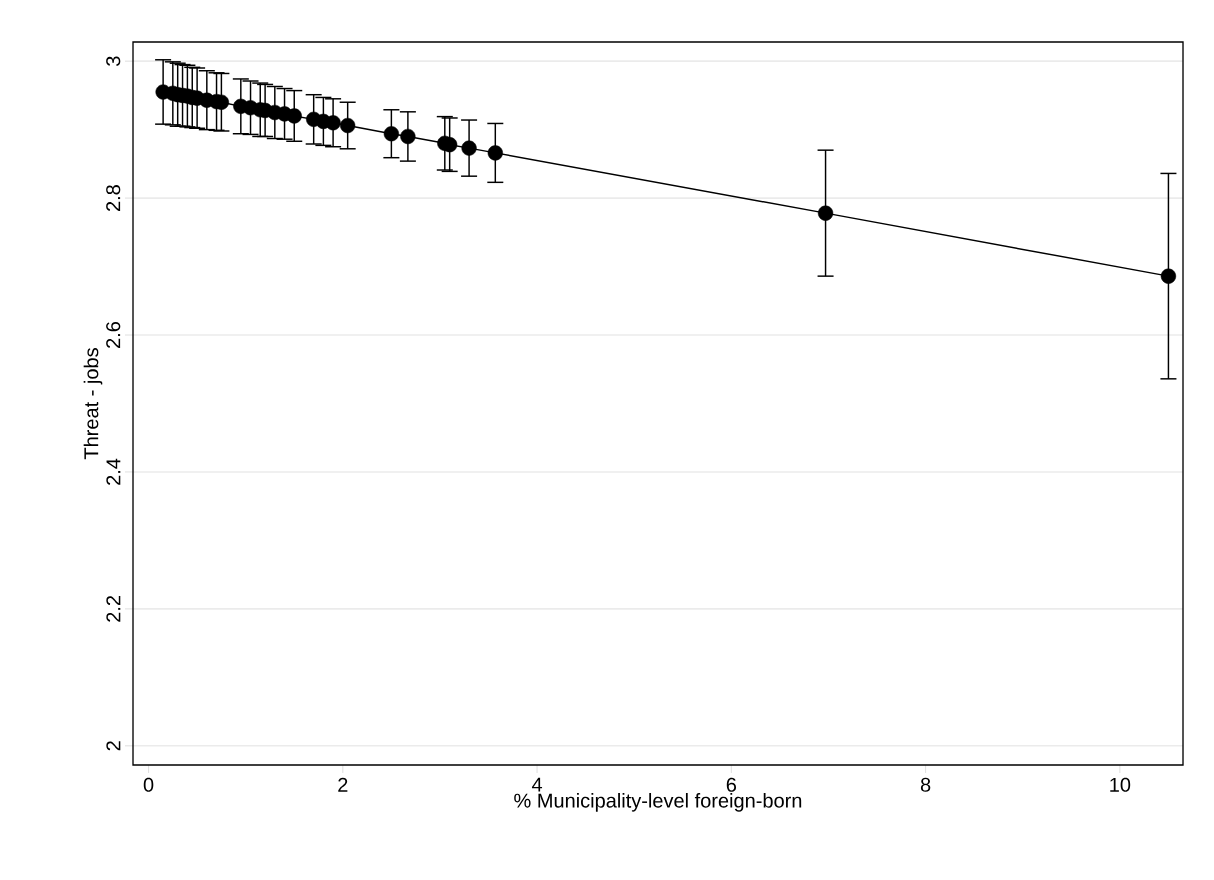  I want to click on x-tick-label: 8, so click(925, 784).